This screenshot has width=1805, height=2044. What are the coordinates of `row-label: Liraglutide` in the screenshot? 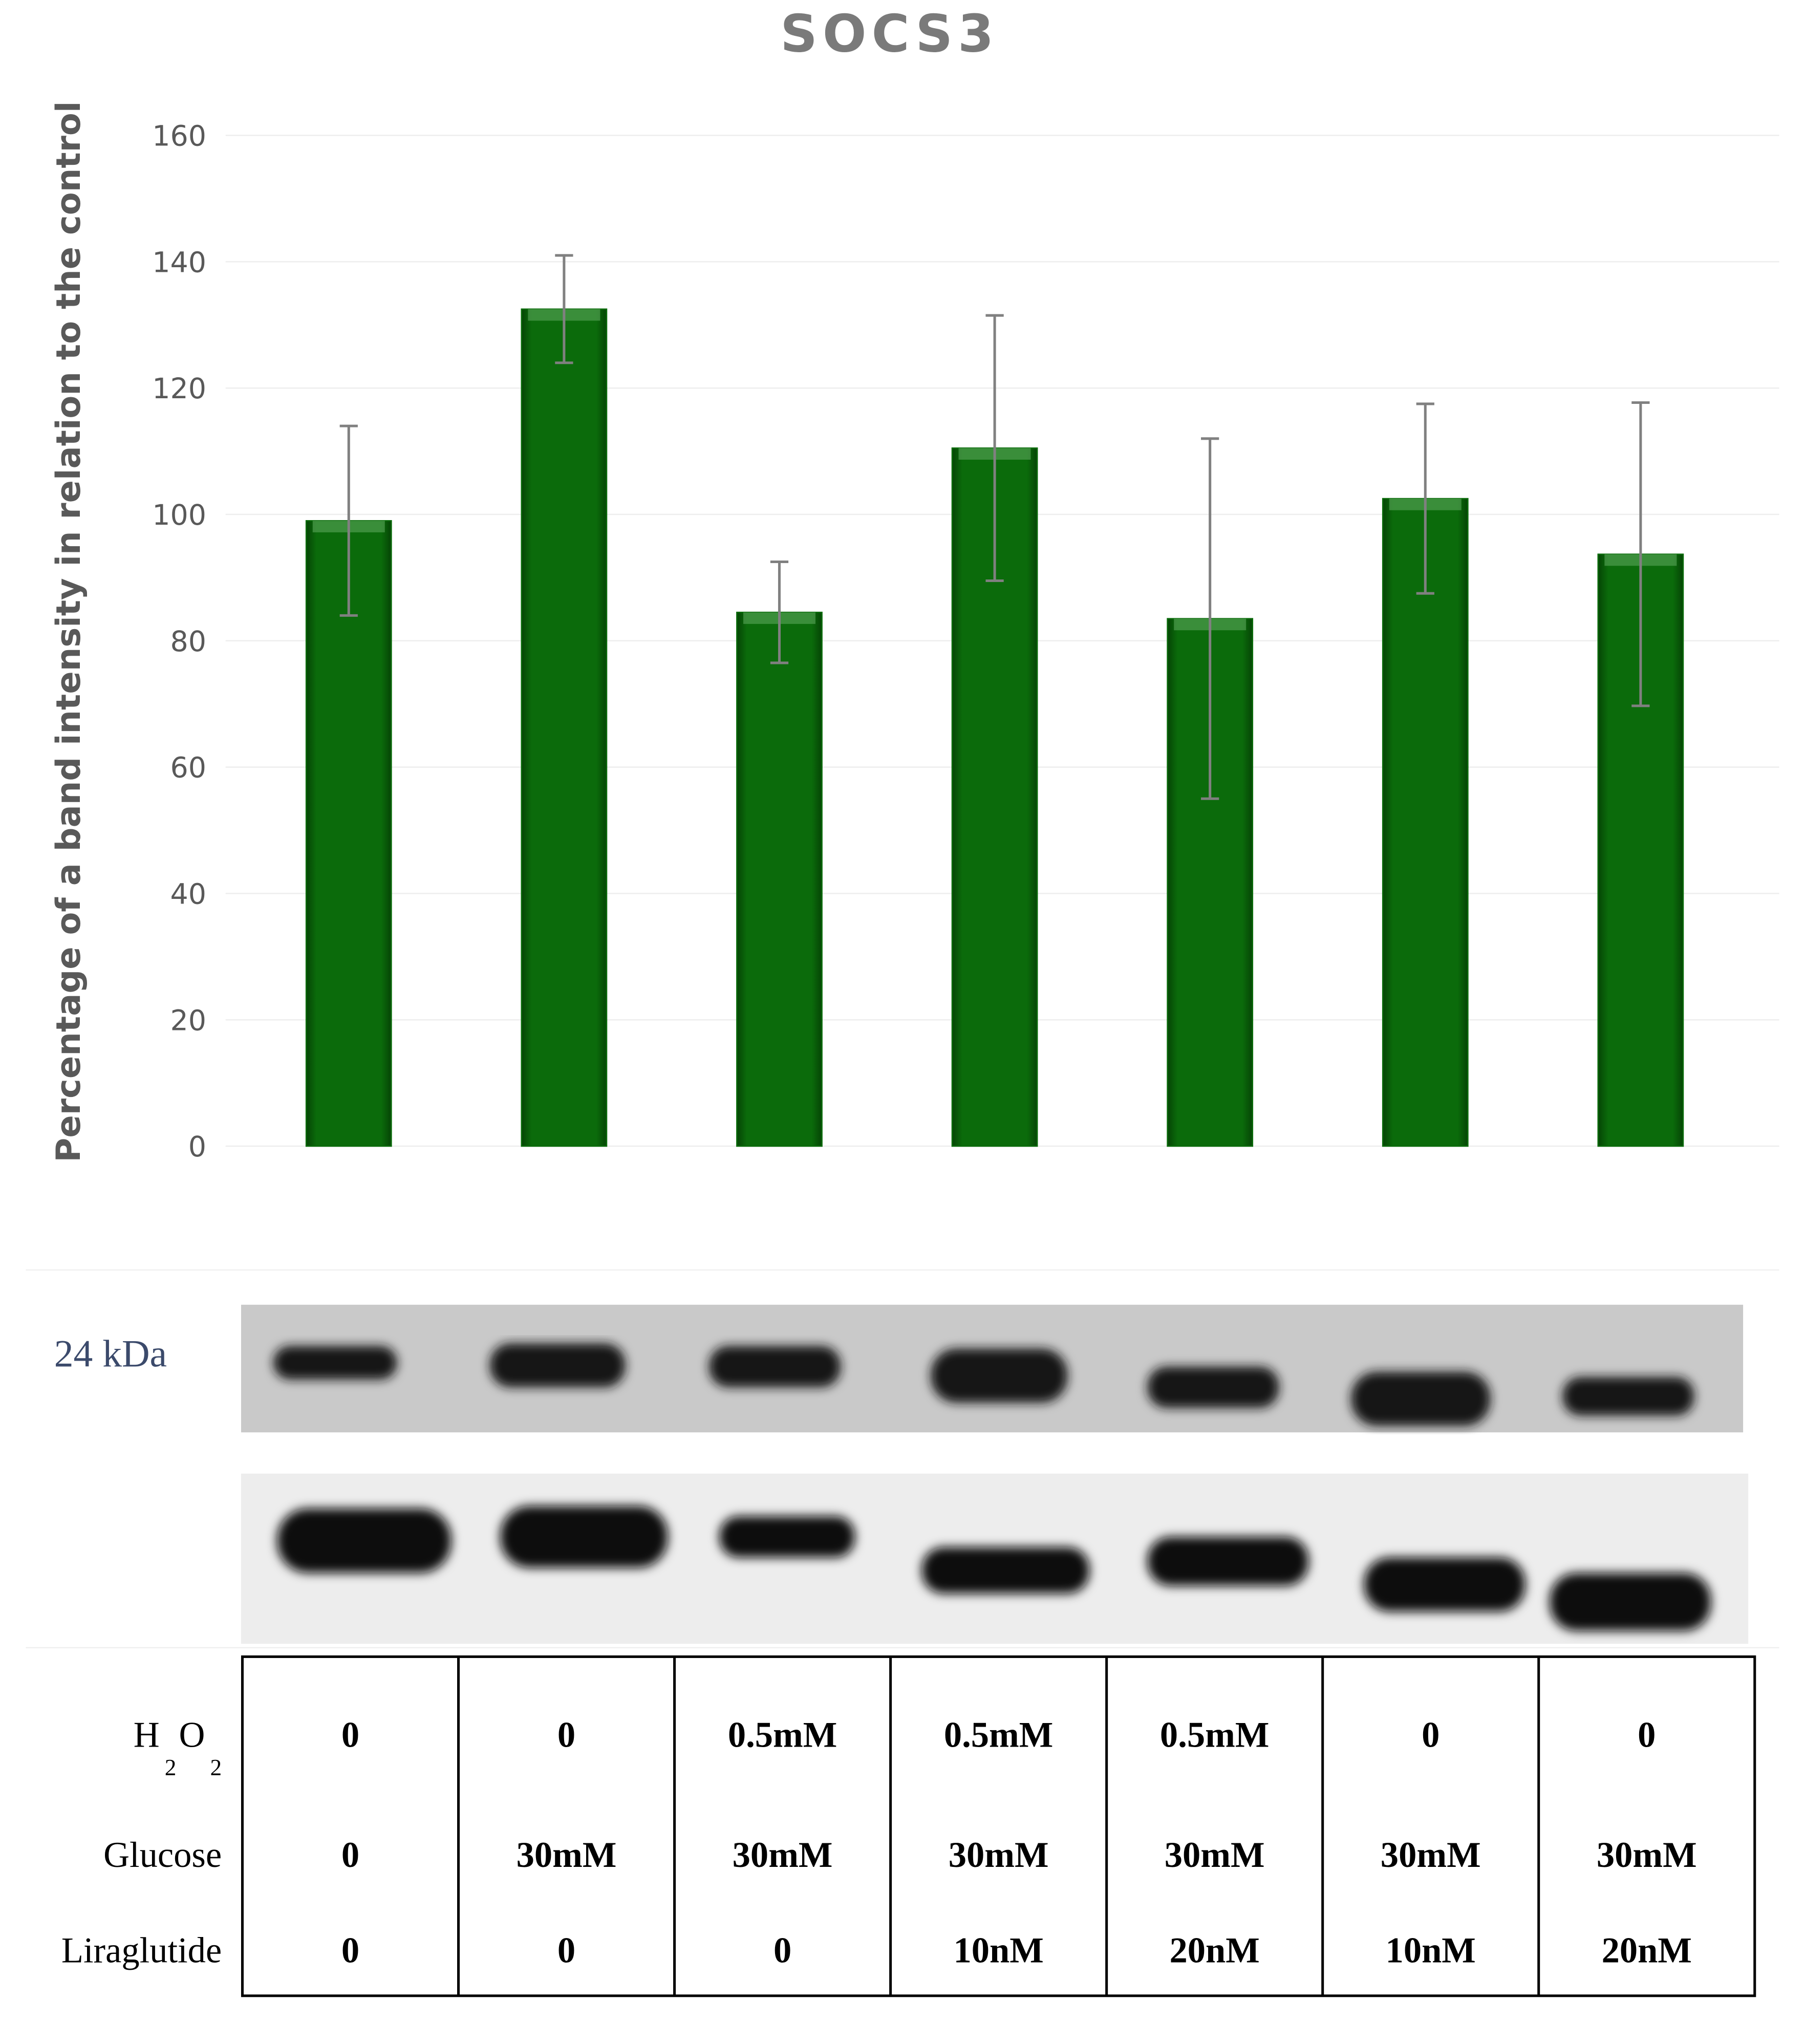 It's located at (141, 1950).